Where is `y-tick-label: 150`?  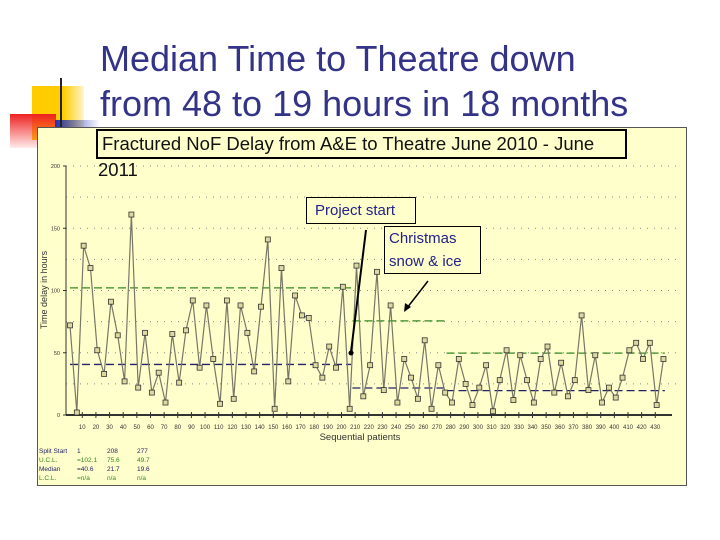 y-tick-label: 150 is located at coordinates (55, 229).